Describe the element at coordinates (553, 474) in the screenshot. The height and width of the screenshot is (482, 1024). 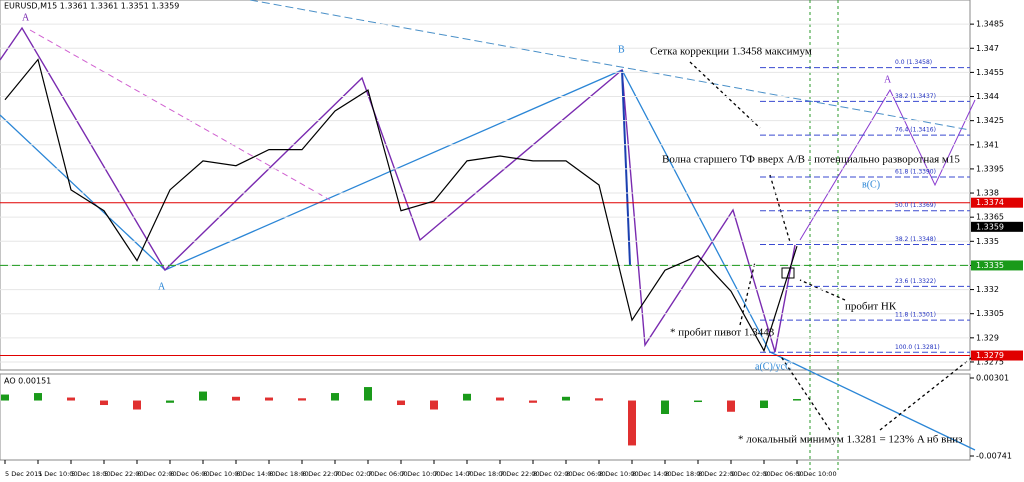
I see `x-tick-label: 8 Dec 02:00` at that location.